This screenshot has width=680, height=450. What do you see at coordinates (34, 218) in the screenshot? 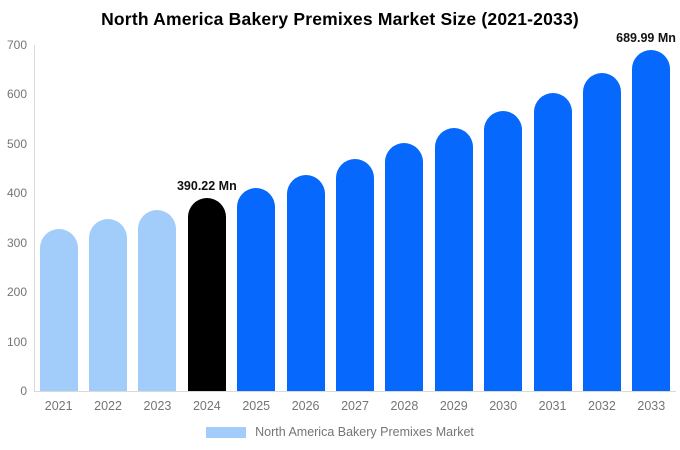
I see `y-axis-line` at bounding box center [34, 218].